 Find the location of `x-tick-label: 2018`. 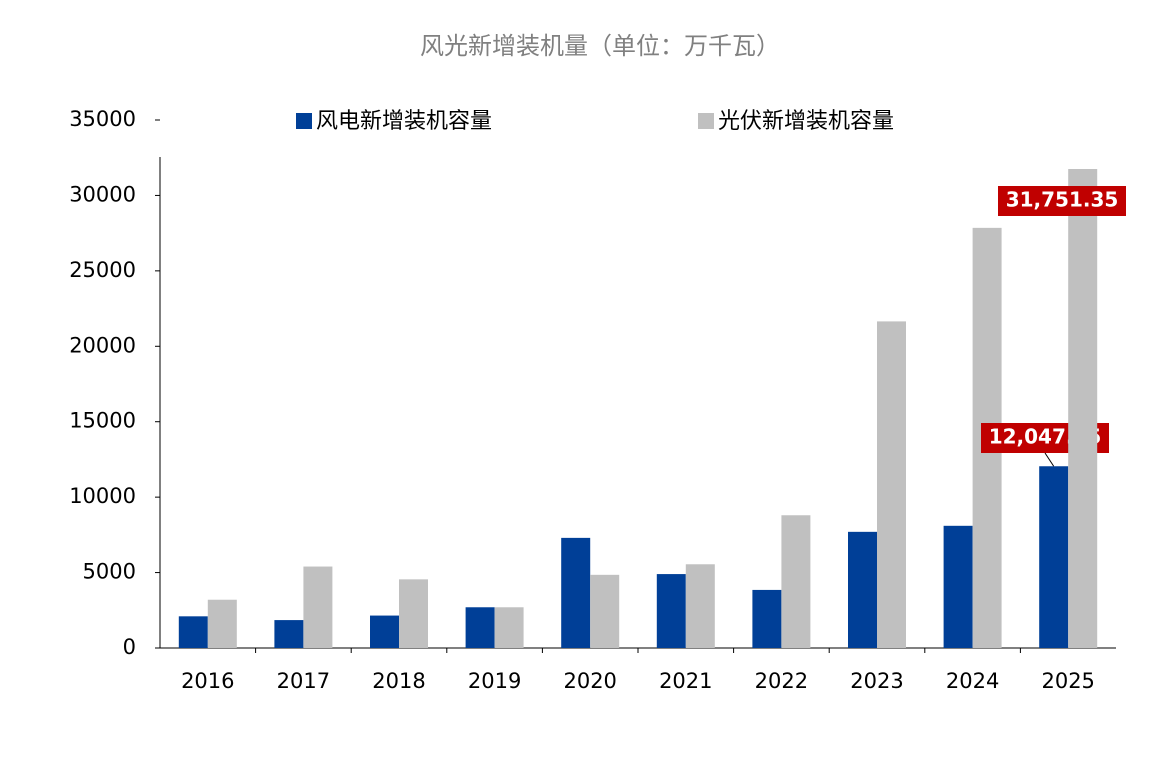

x-tick-label: 2018 is located at coordinates (398, 681).